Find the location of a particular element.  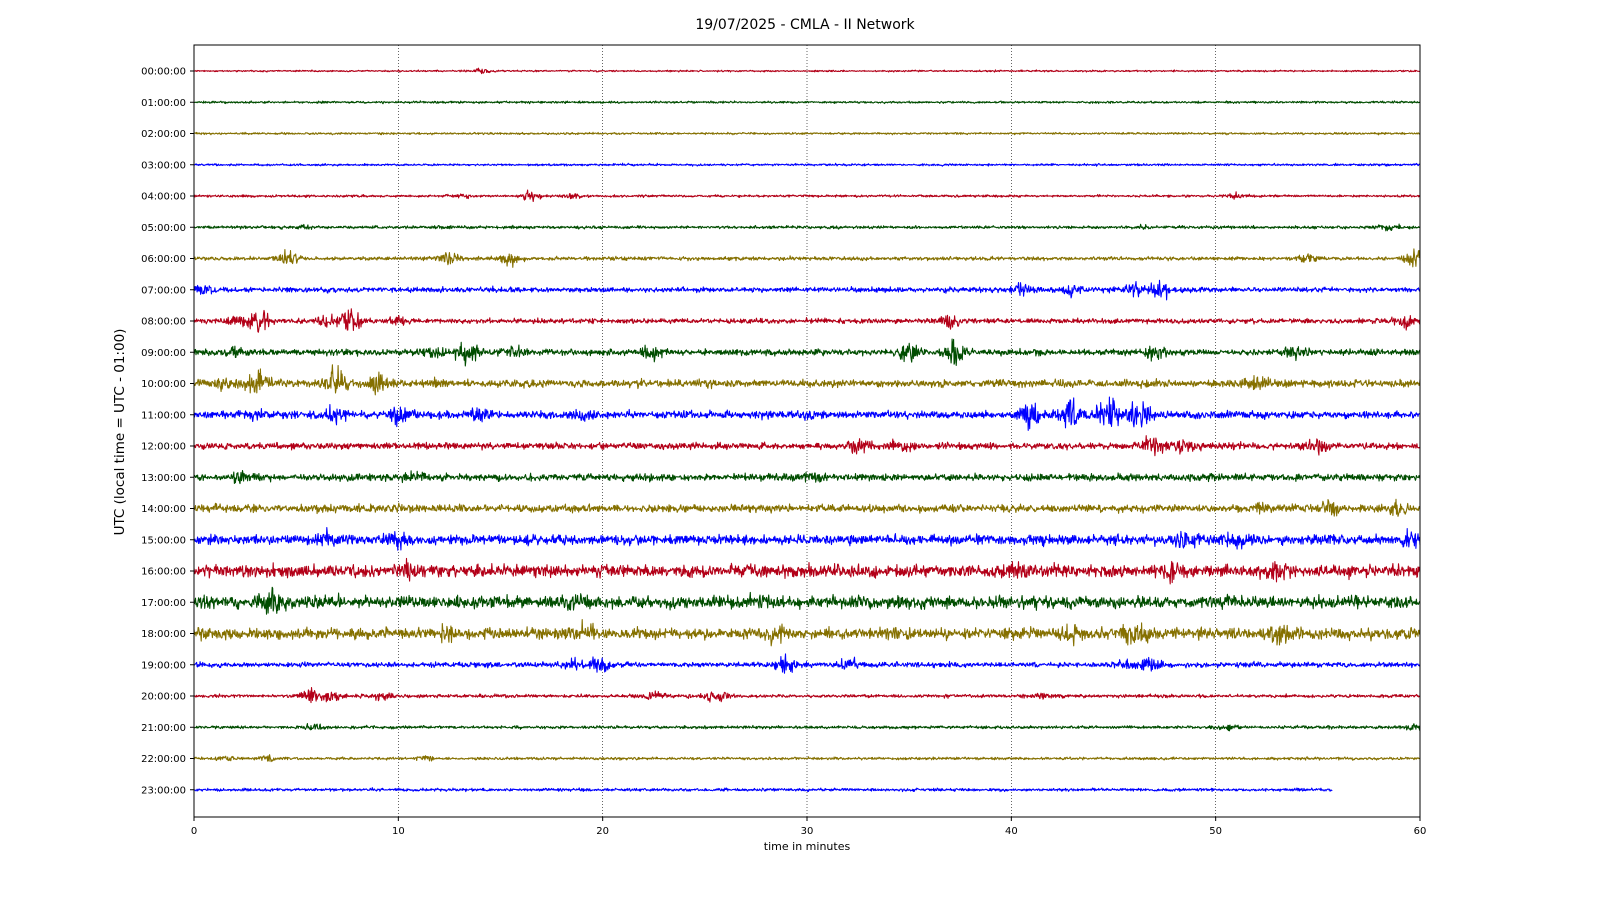

y-tick-label: 05:00:00 is located at coordinates (163, 228).